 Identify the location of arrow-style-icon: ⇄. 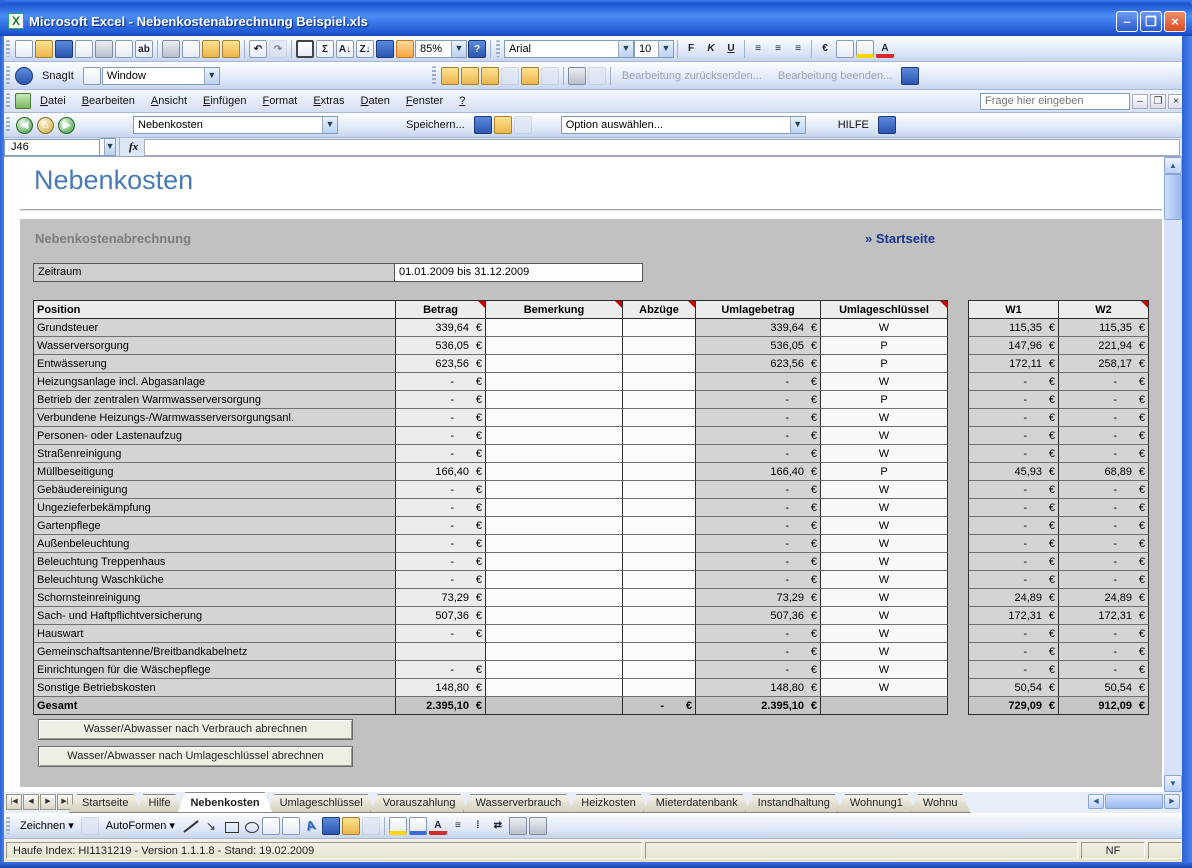
(498, 825).